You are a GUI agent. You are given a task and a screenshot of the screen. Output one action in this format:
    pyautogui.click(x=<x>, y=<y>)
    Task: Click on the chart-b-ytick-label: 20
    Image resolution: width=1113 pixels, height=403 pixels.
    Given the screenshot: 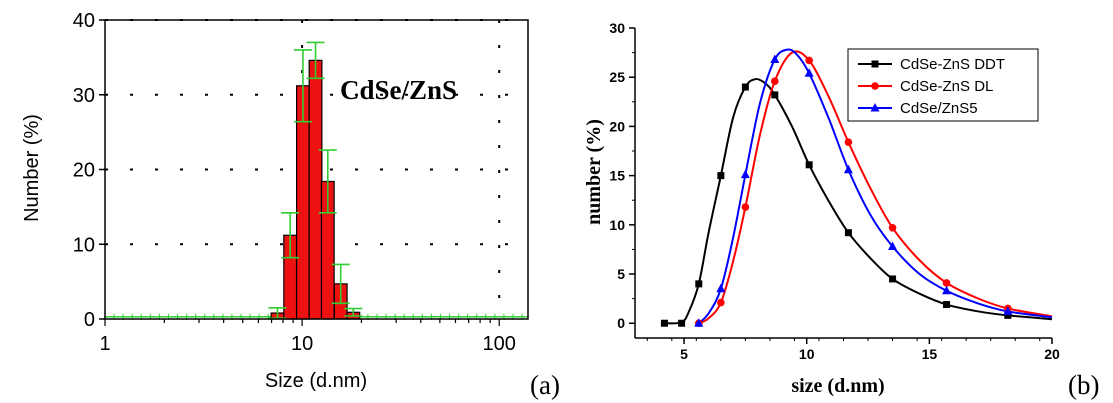 What is the action you would take?
    pyautogui.click(x=617, y=126)
    